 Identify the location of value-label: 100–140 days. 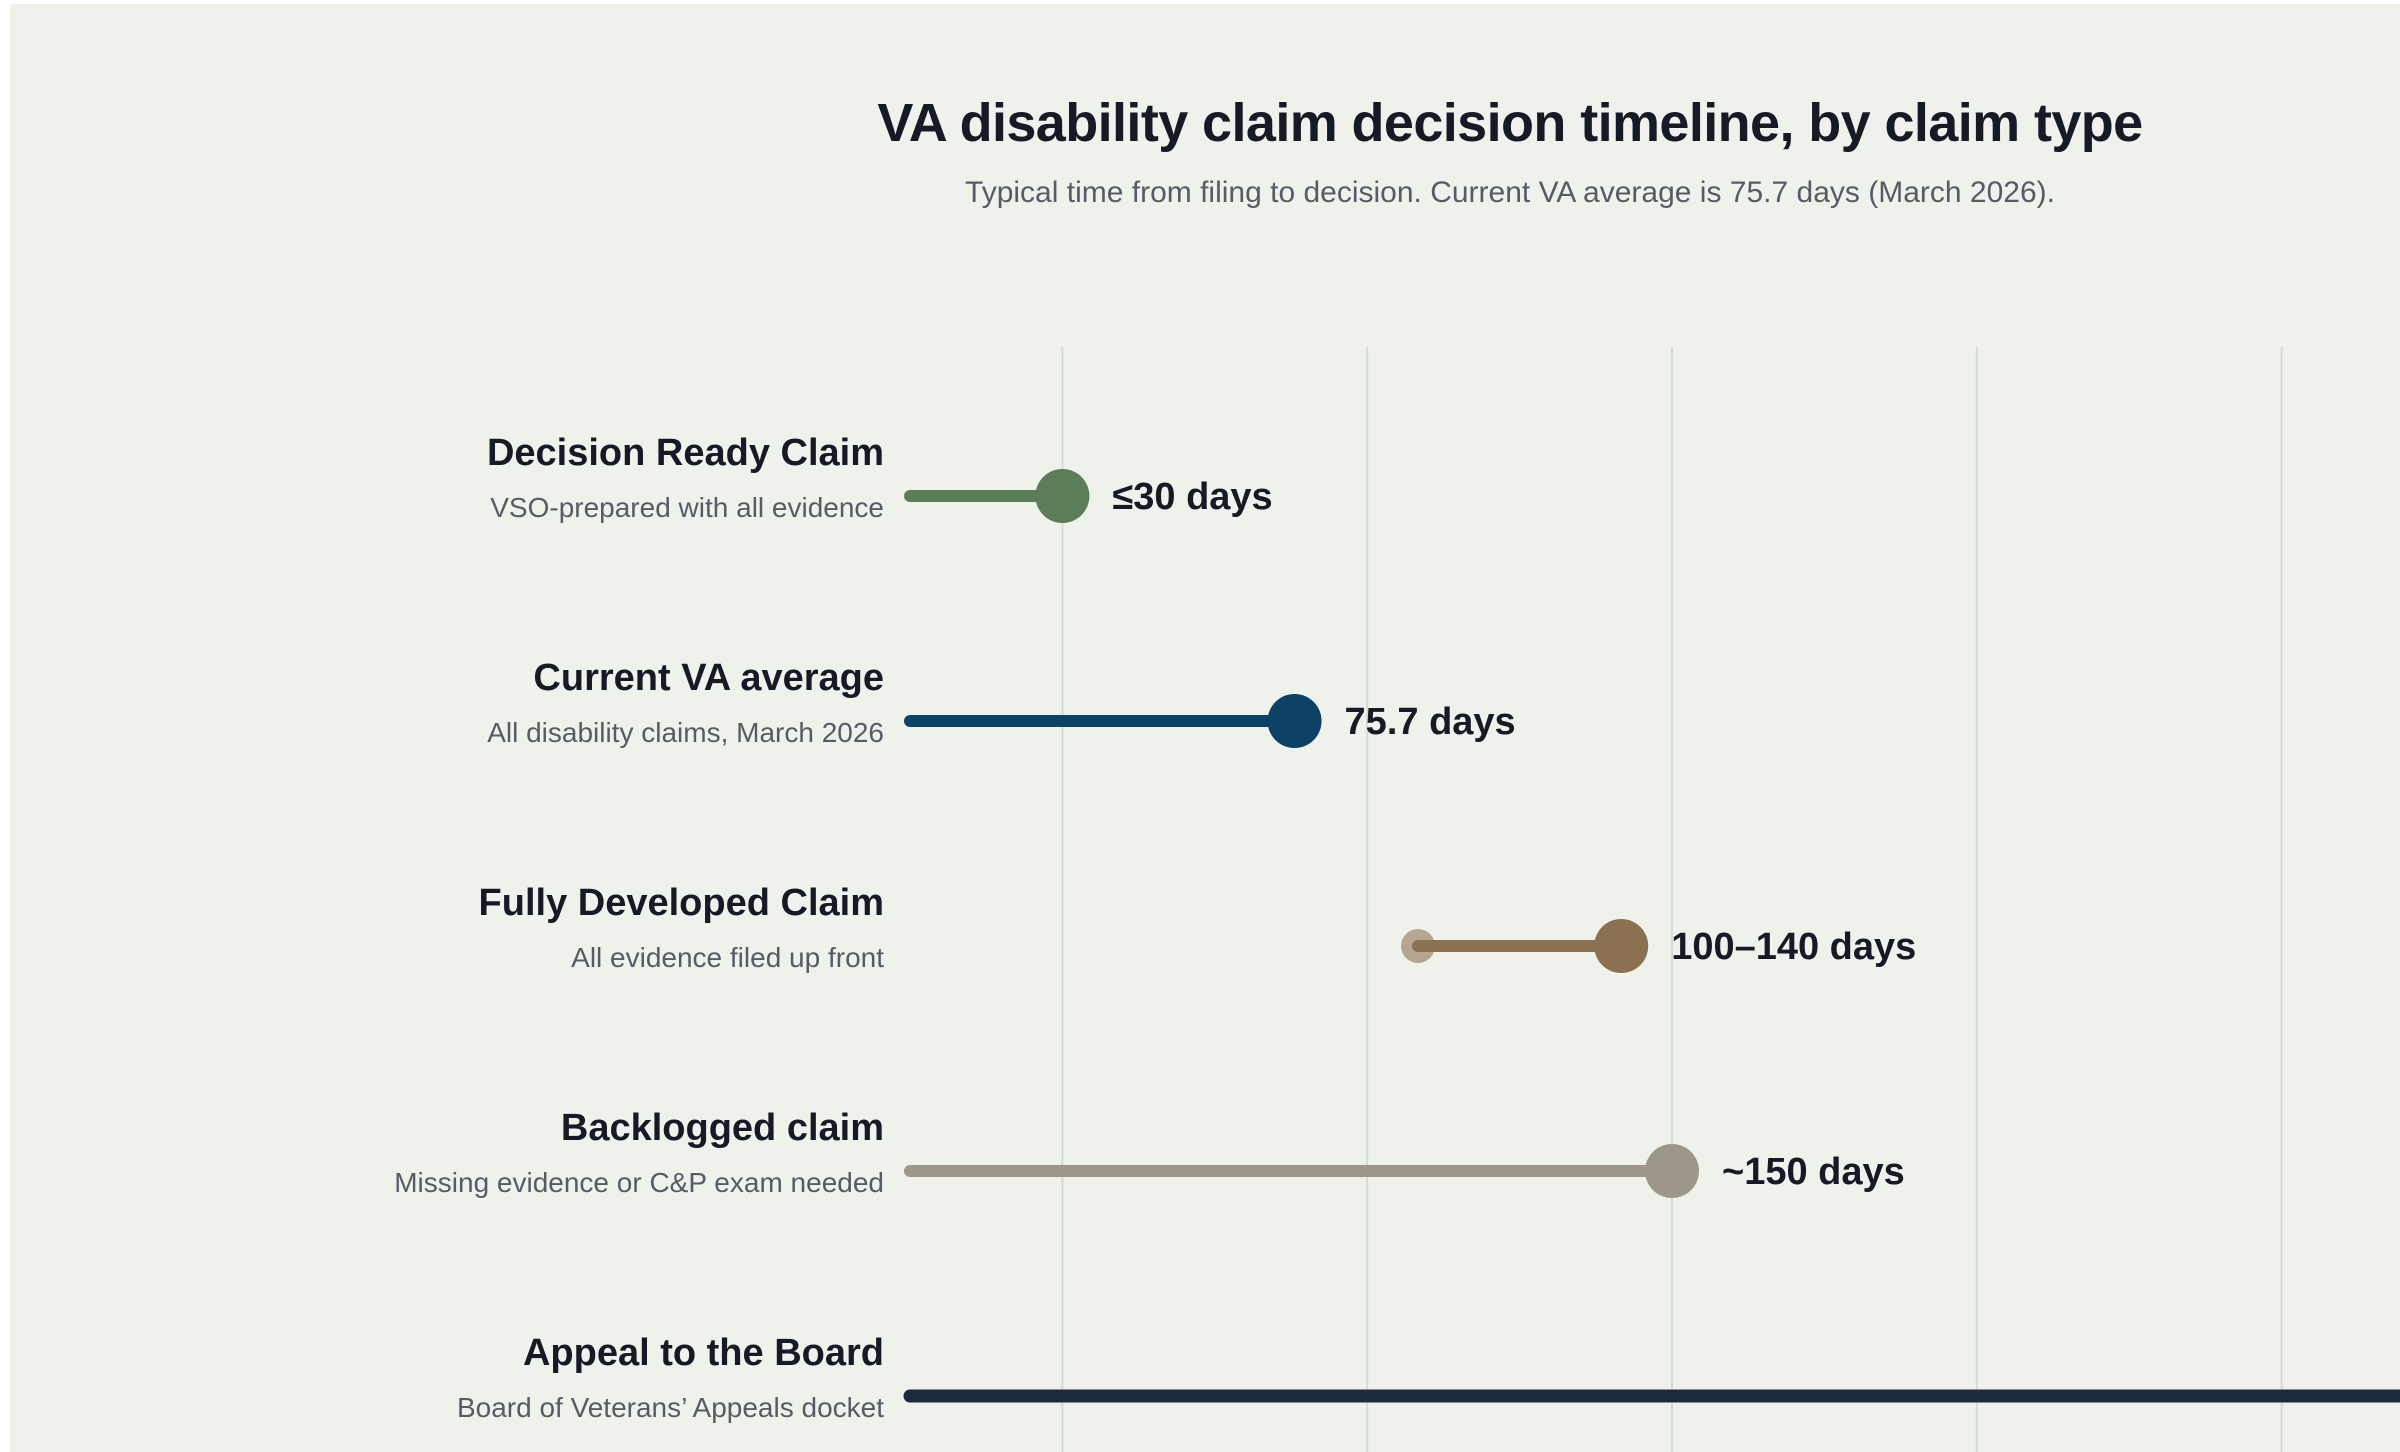
(1793, 947).